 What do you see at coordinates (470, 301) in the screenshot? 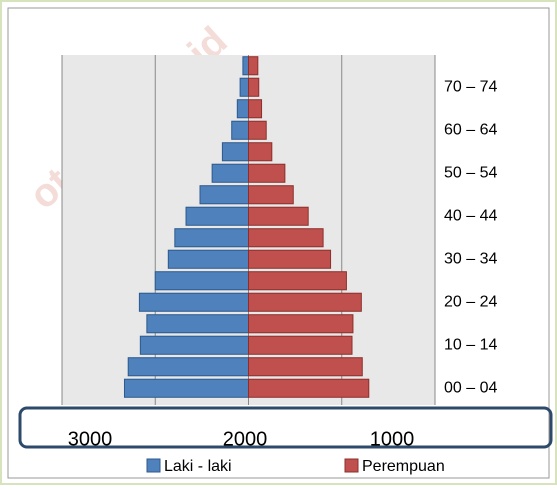
I see `y-category-label: 20 – 24` at bounding box center [470, 301].